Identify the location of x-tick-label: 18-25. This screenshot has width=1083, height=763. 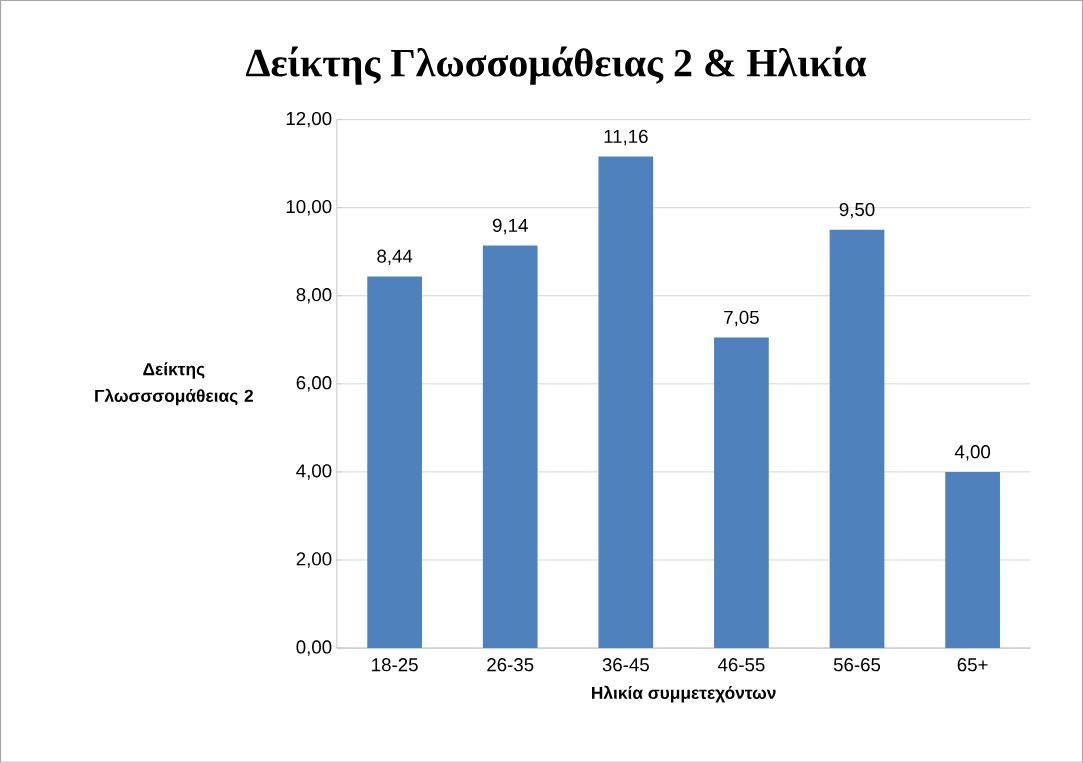
(395, 665).